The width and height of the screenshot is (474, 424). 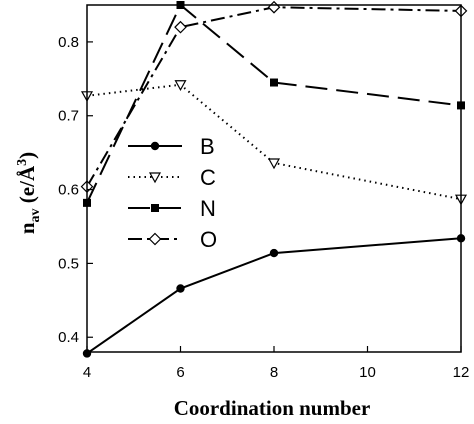 I want to click on legend-o-label: O, so click(x=208, y=239).